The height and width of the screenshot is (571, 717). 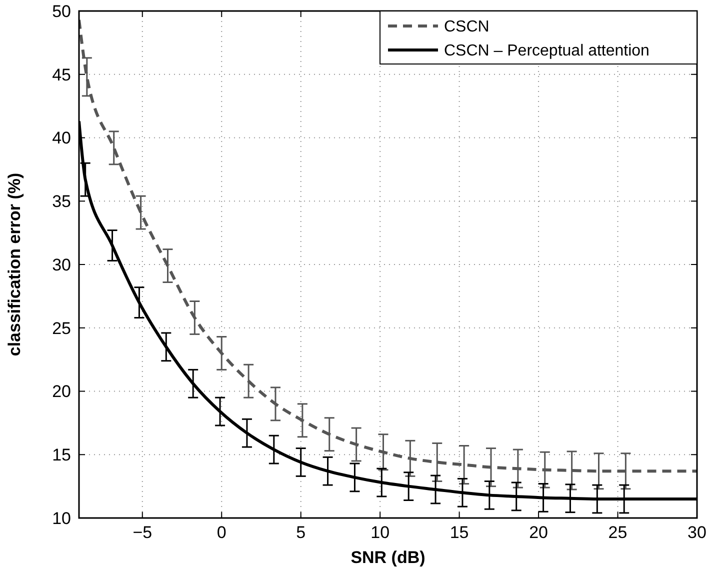 What do you see at coordinates (61, 518) in the screenshot?
I see `y-tick-label: 10` at bounding box center [61, 518].